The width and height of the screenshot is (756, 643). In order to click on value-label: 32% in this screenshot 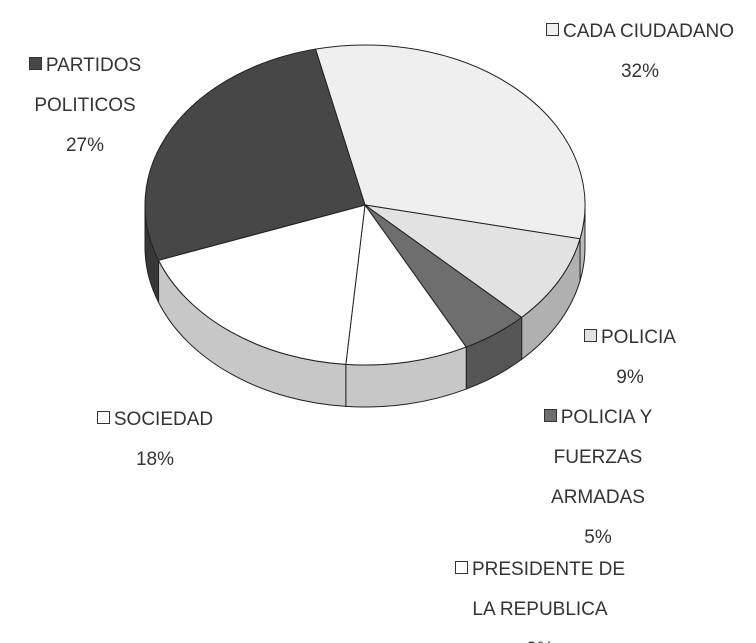, I will do `click(640, 71)`.